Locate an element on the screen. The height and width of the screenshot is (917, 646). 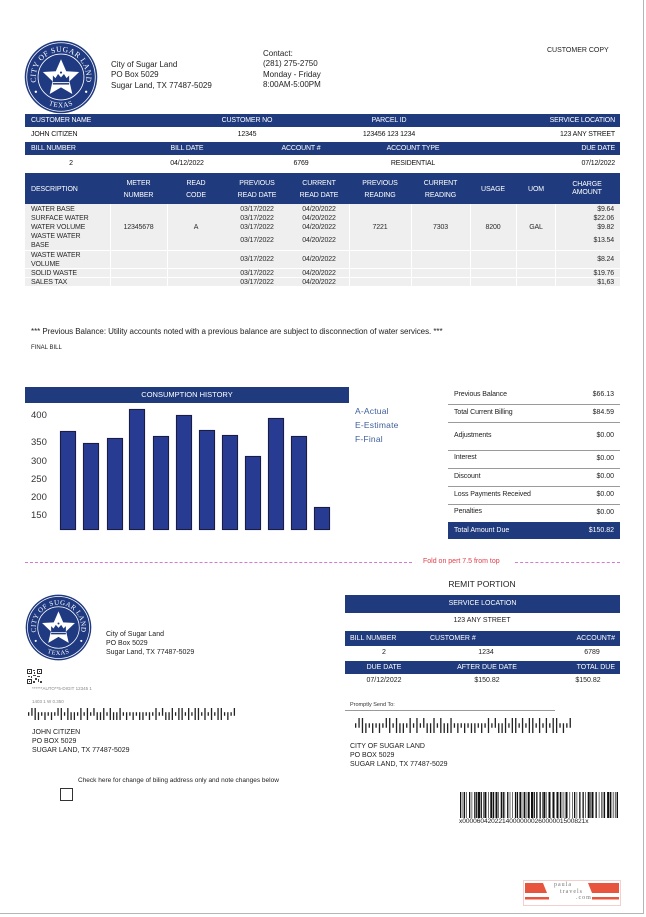
account-info-values-row-2: 2 04/12/2022 6769 RESIDENTIAL 07/12/2022 is located at coordinates (322, 163).